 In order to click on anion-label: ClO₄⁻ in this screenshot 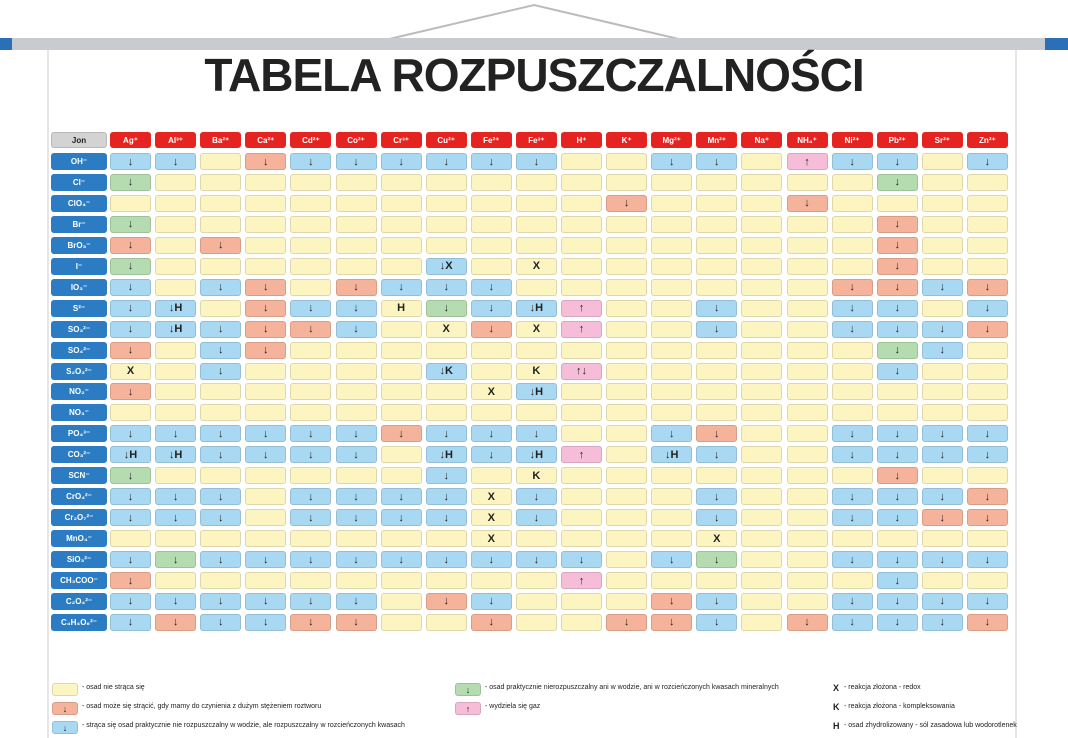, I will do `click(79, 203)`.